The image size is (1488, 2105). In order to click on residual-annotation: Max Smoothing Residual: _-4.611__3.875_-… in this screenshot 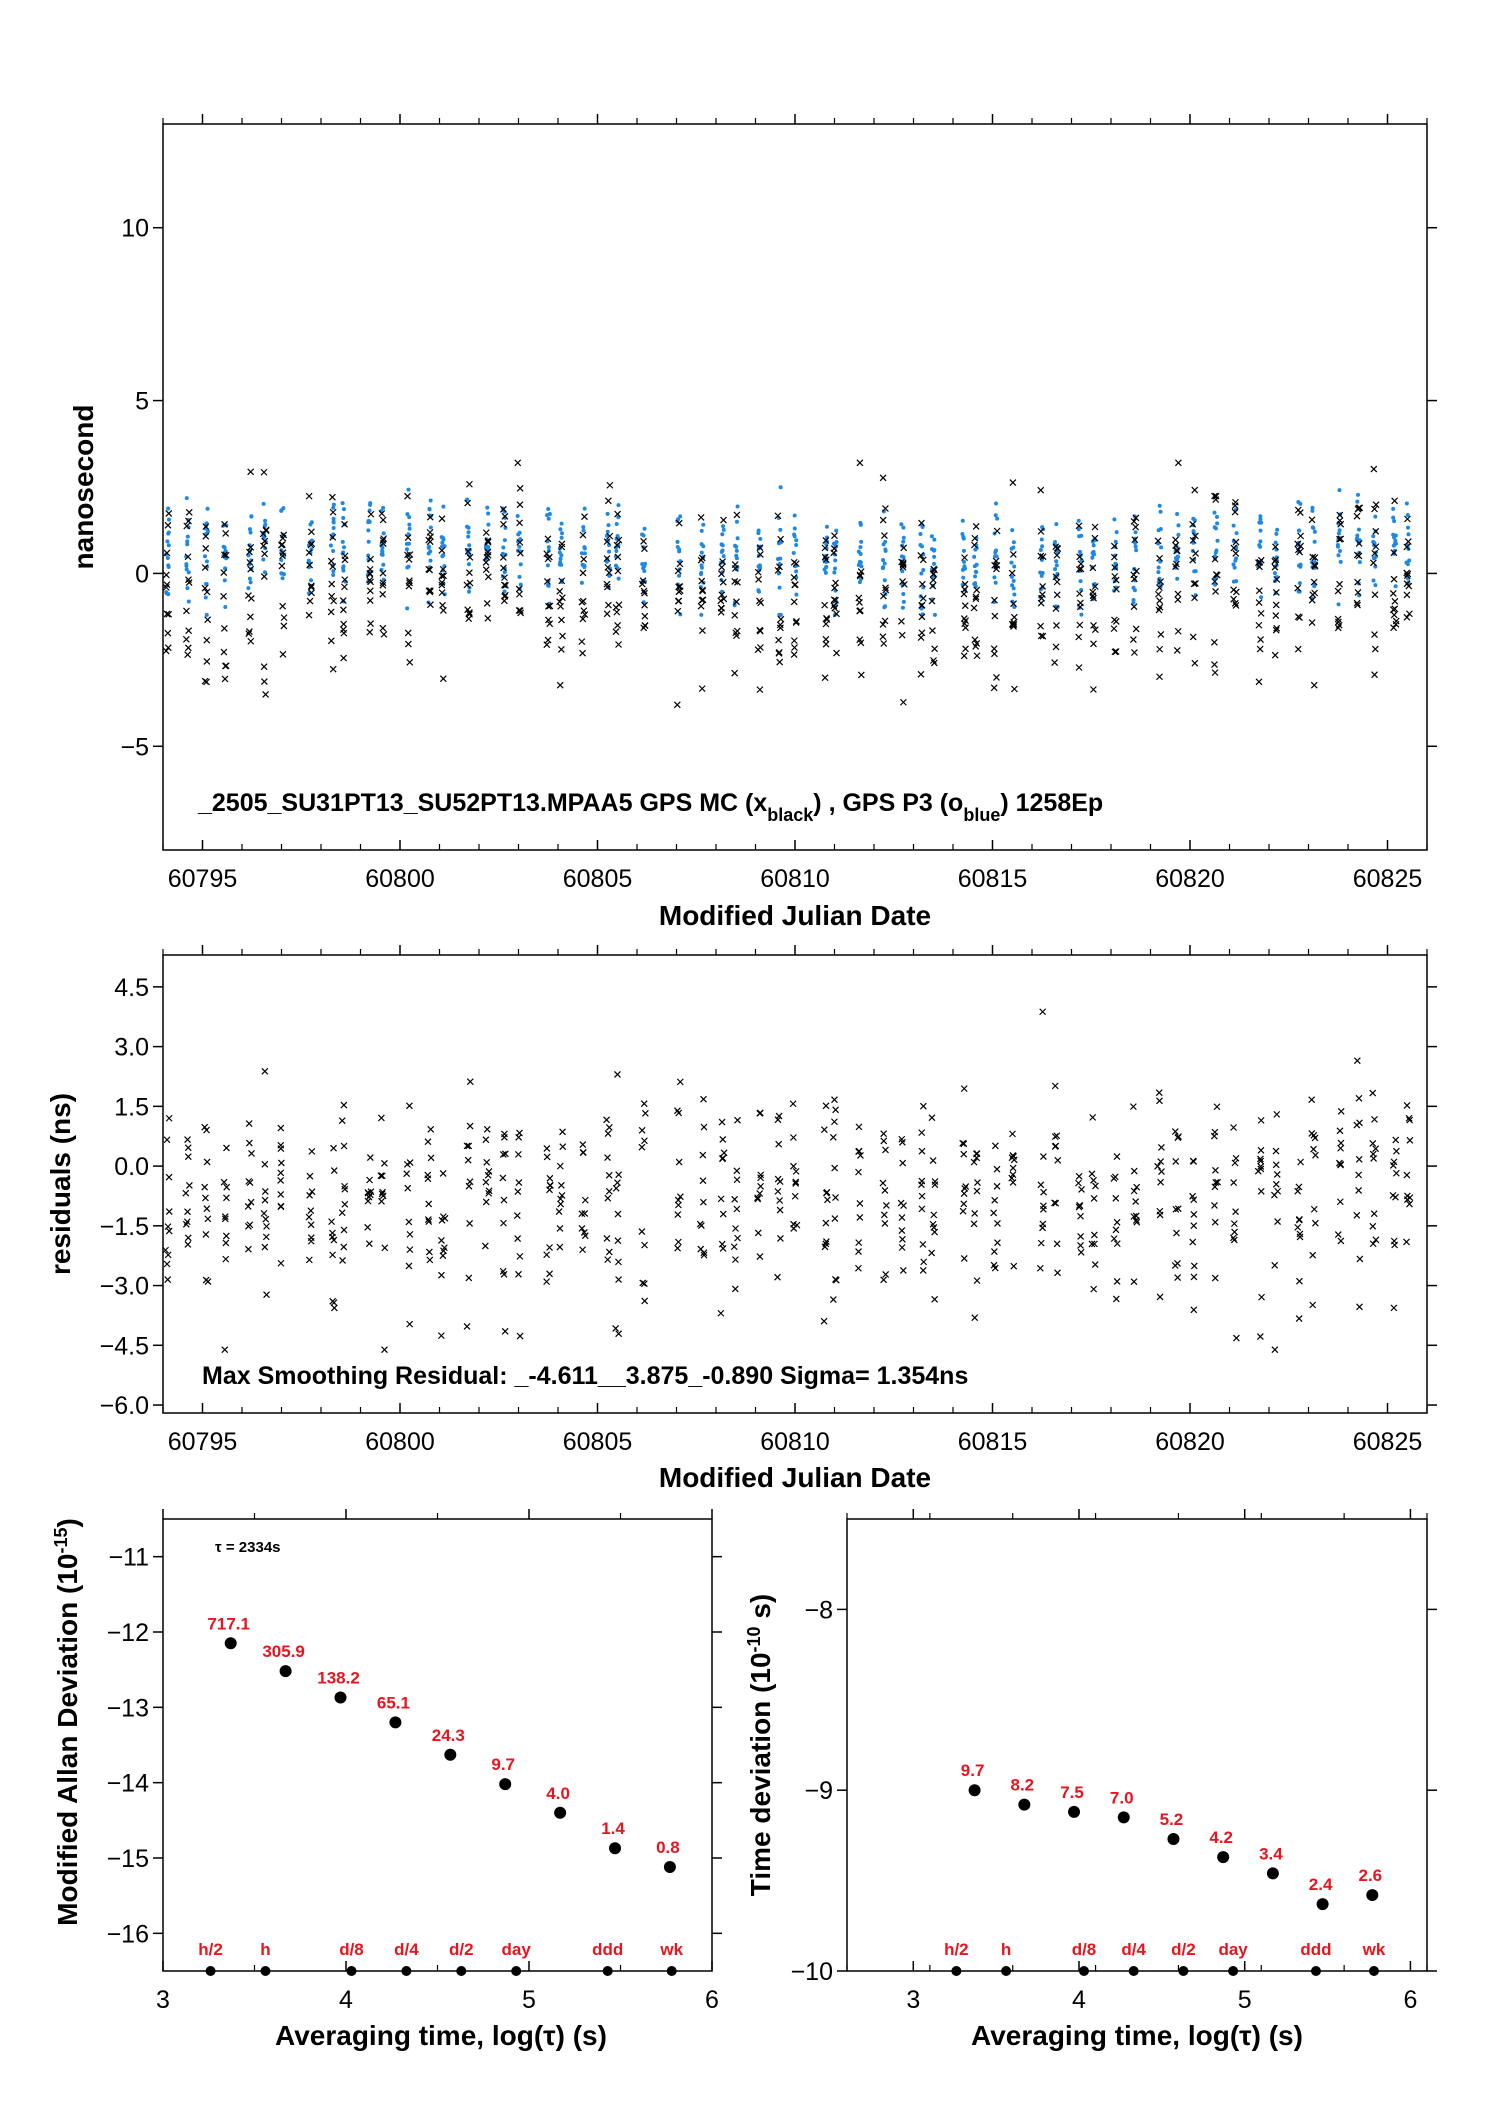, I will do `click(585, 1376)`.